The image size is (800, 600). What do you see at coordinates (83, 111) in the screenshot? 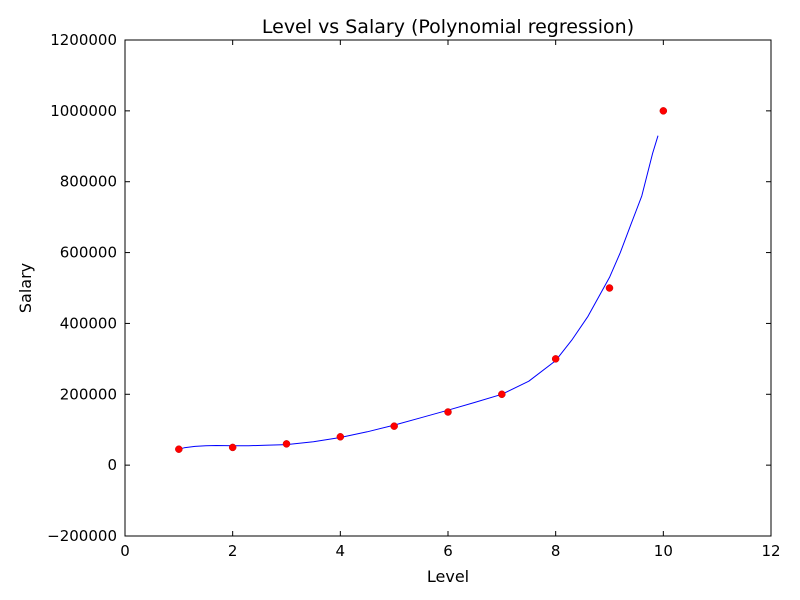
I see `y-tick-label: 1000000` at bounding box center [83, 111].